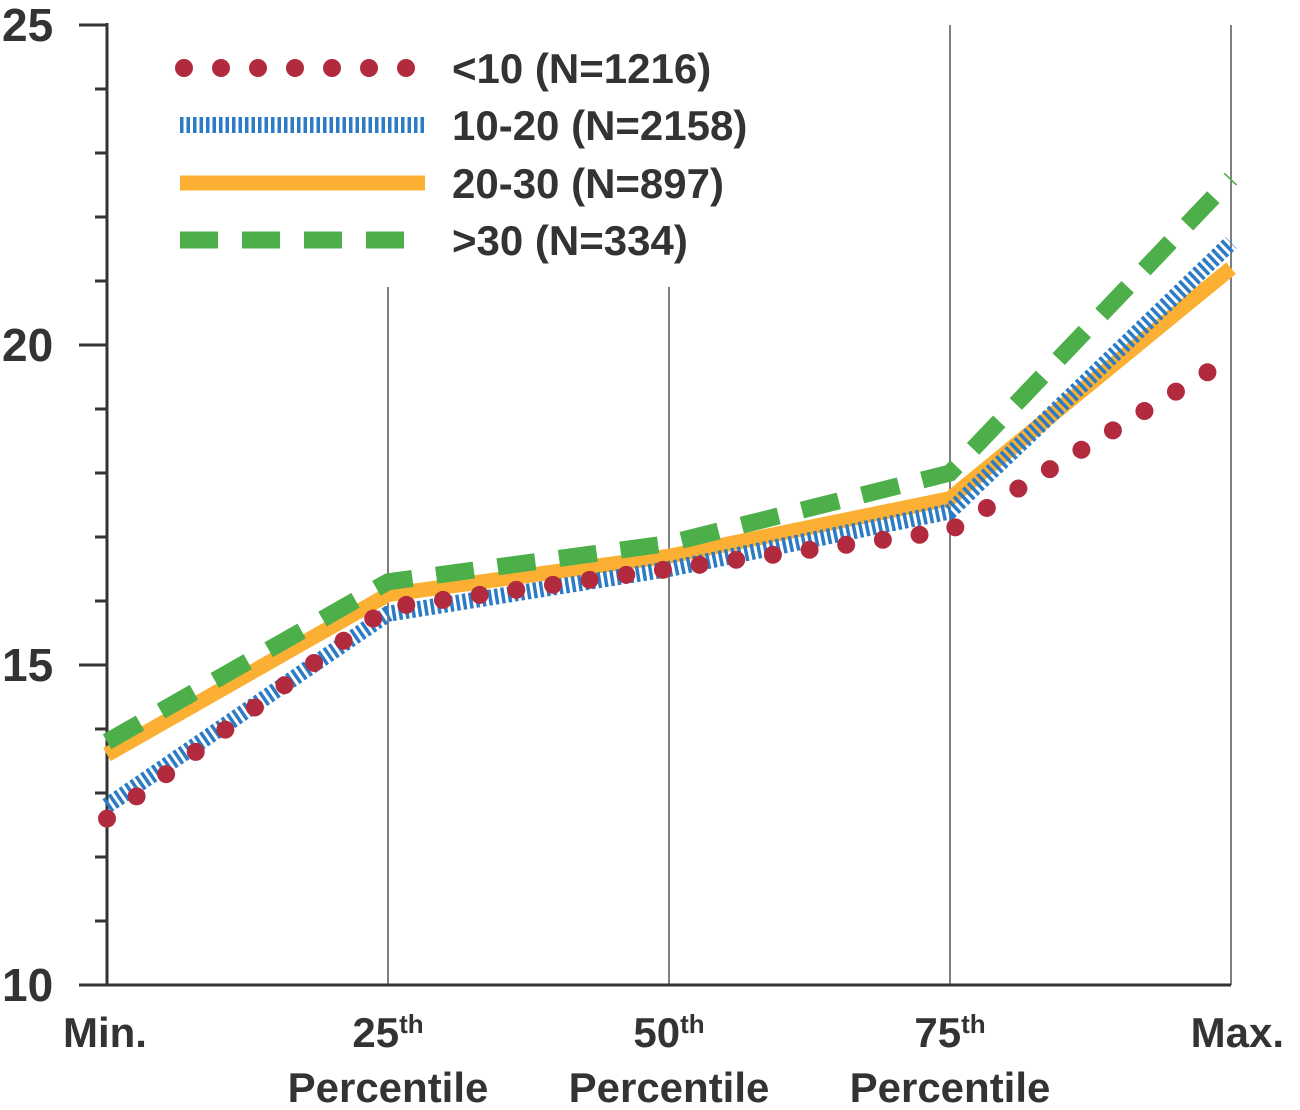  Describe the element at coordinates (27, 25) in the screenshot. I see `y-tick-label: 25` at that location.